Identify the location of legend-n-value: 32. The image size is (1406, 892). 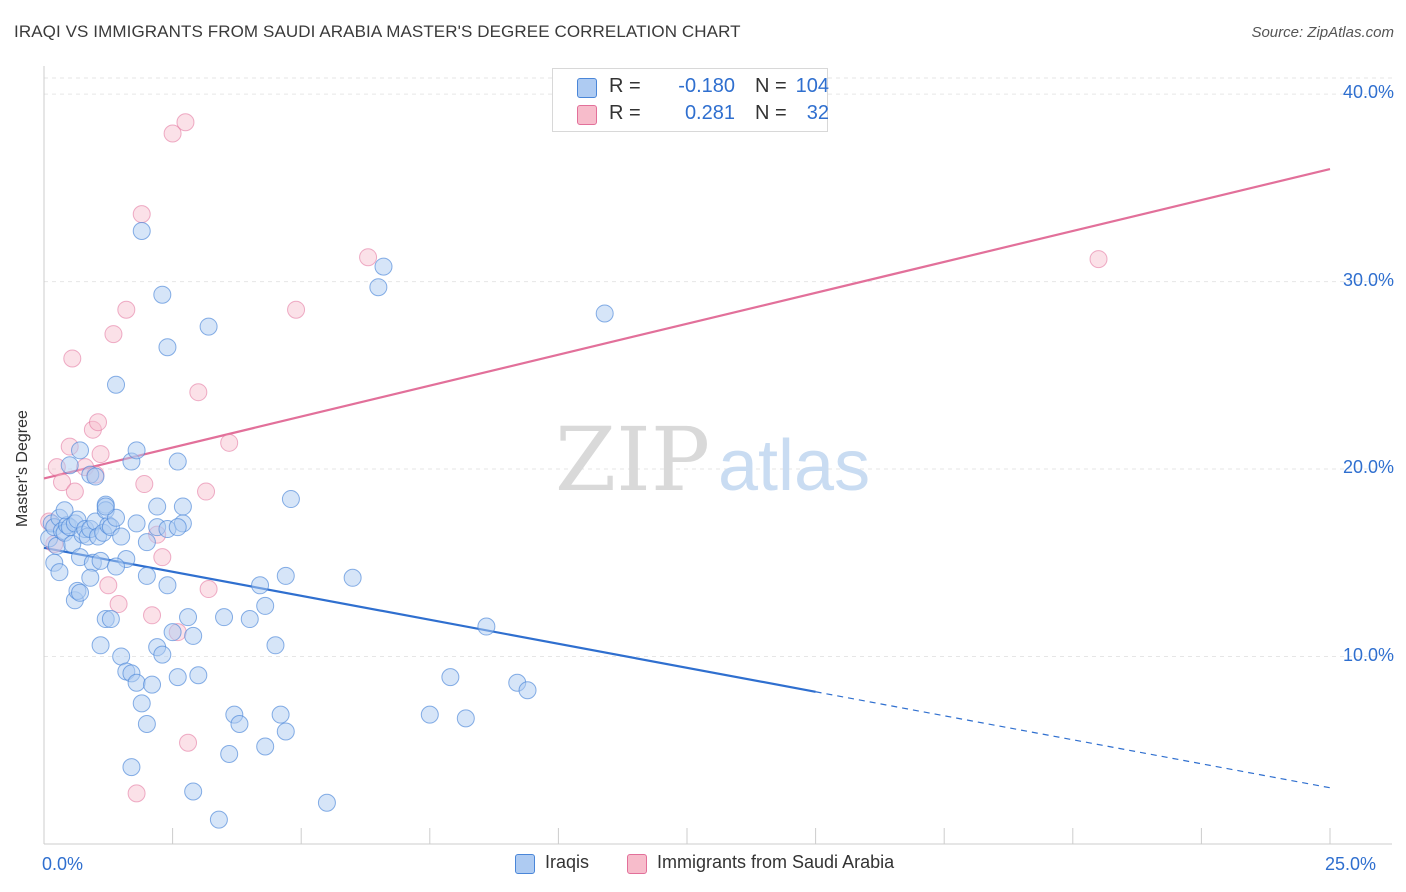
(817, 113).